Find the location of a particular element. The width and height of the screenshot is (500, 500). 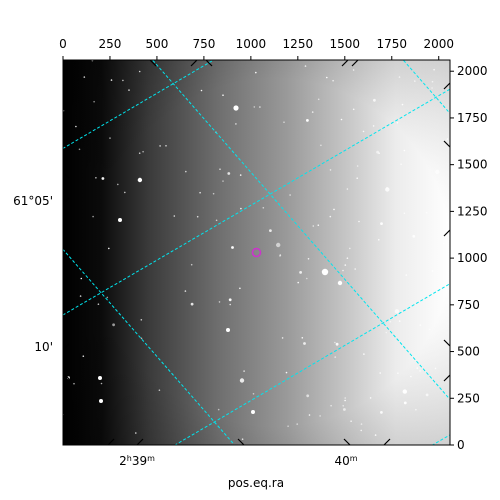

ra-hours: 2 is located at coordinates (123, 461).